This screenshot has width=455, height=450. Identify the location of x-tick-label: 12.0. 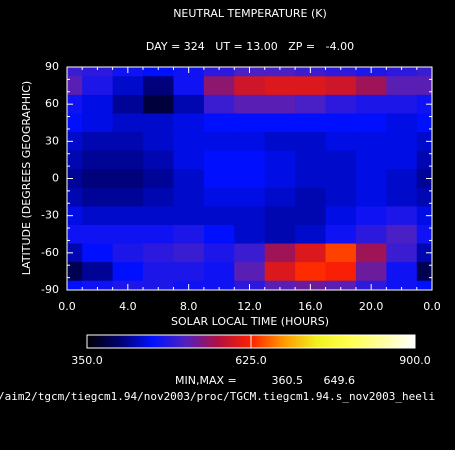
(249, 306).